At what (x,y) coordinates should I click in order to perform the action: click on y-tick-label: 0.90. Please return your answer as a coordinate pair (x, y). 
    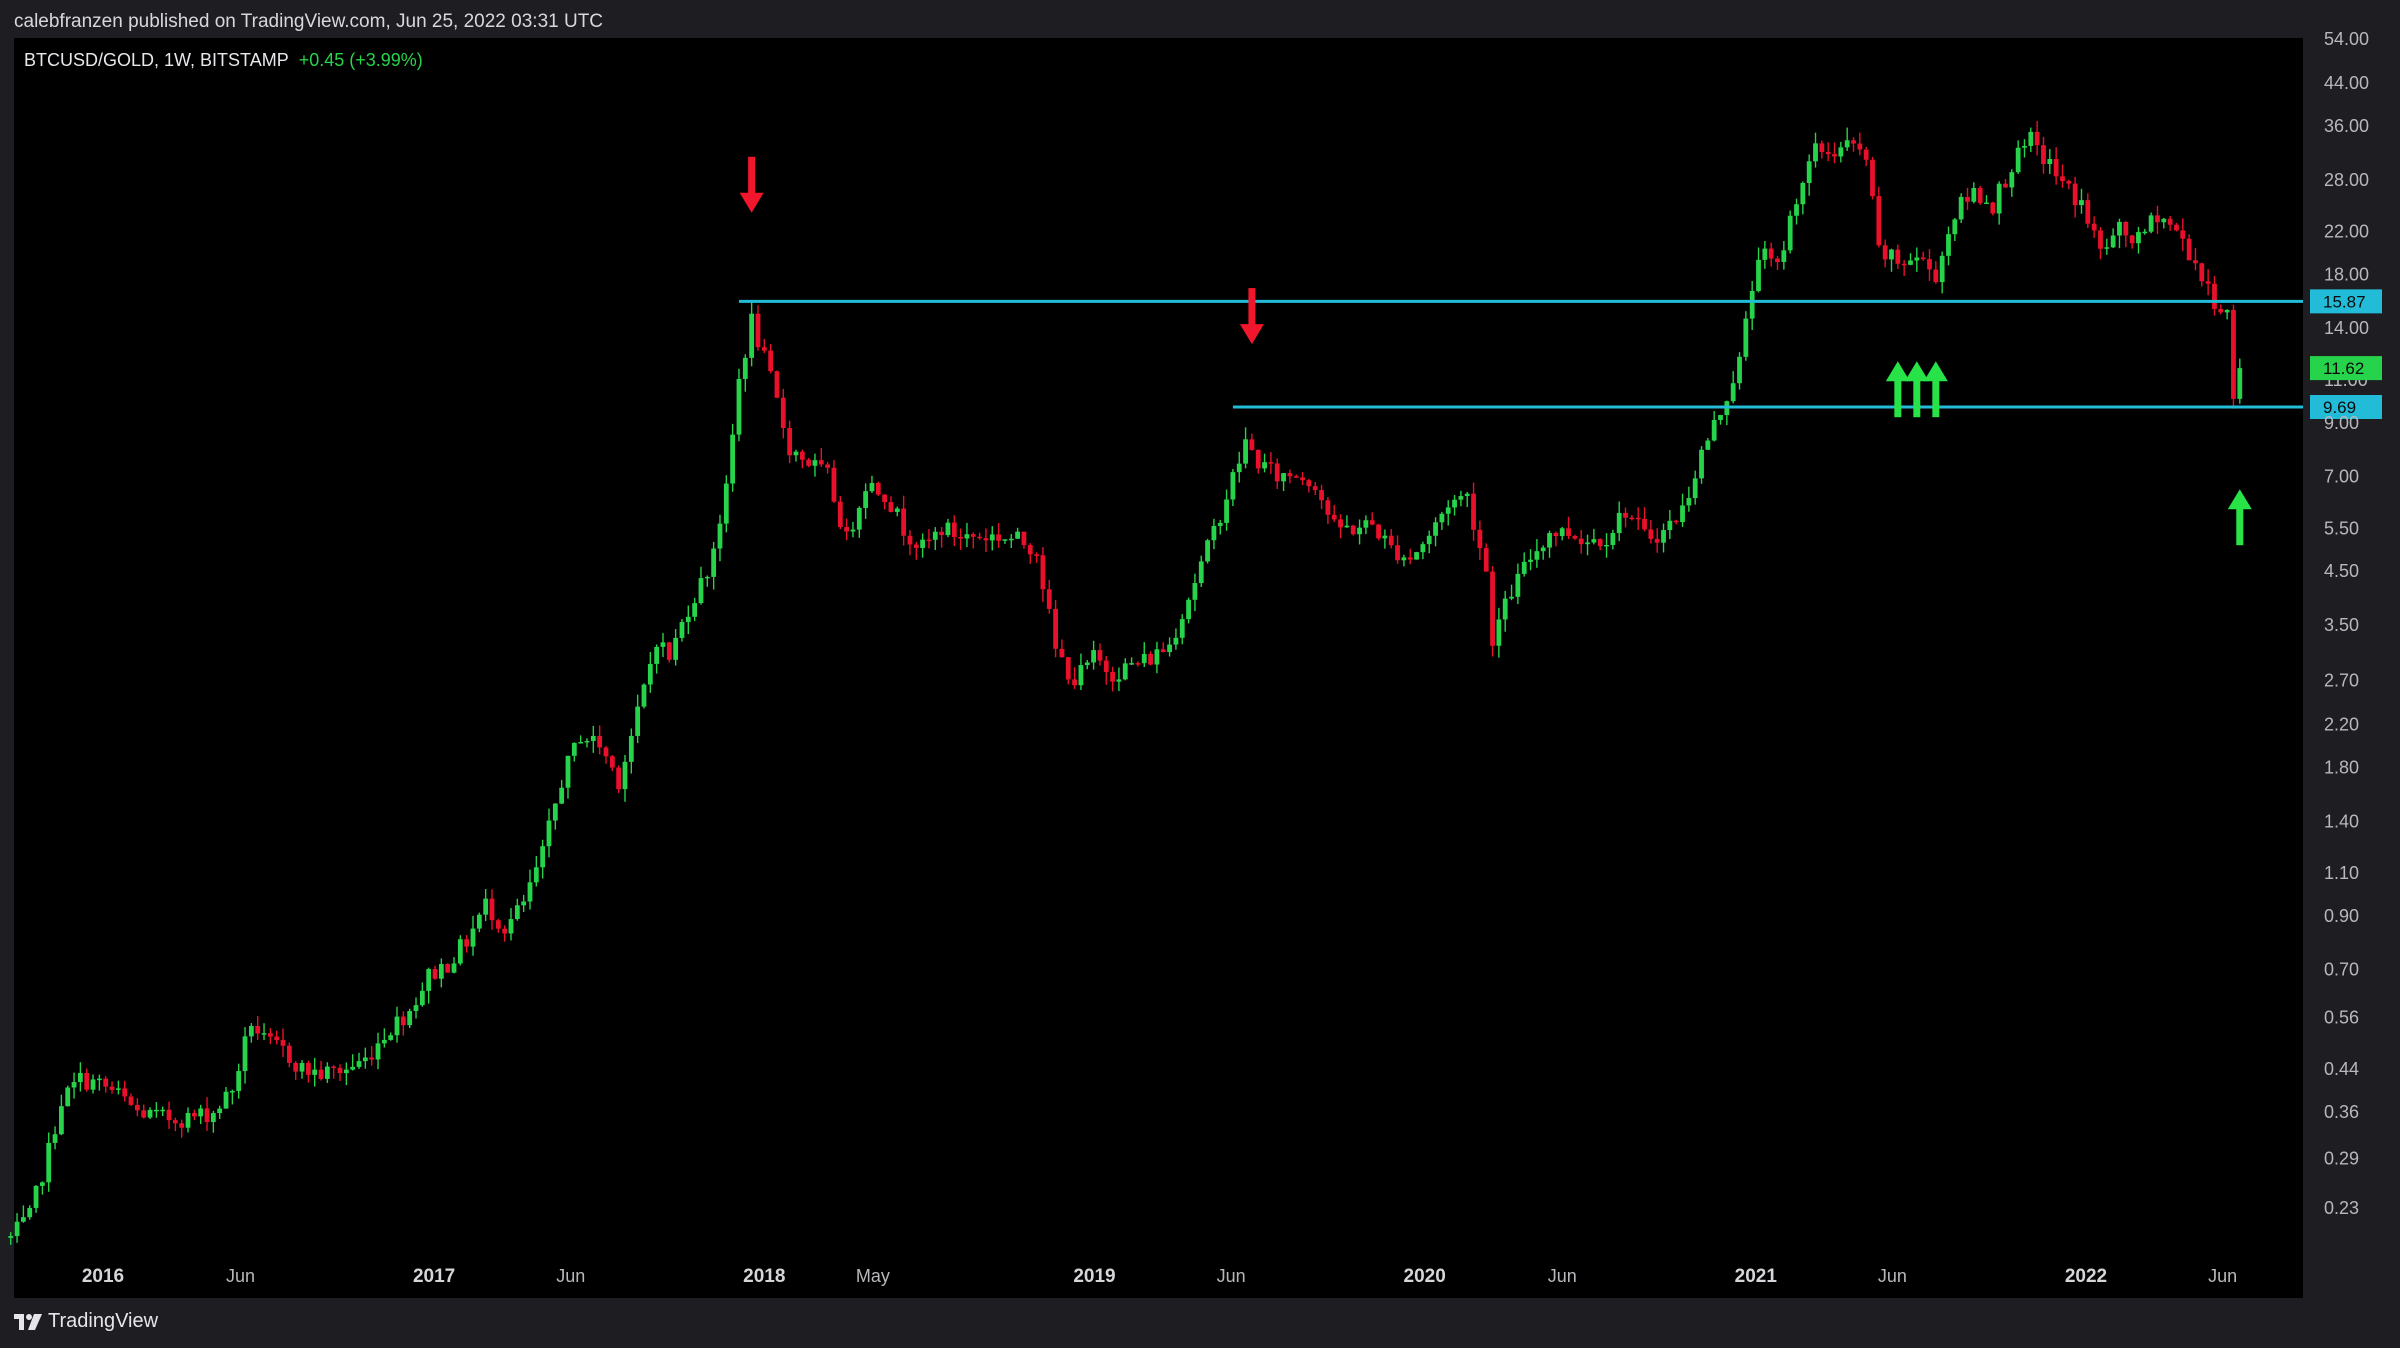
    Looking at the image, I should click on (2341, 916).